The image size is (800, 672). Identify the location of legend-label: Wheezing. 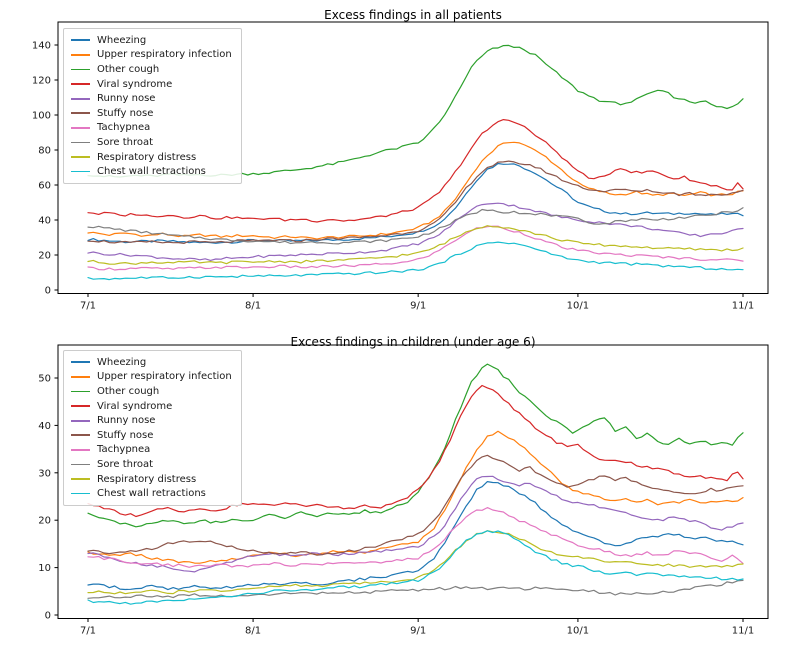
(122, 40).